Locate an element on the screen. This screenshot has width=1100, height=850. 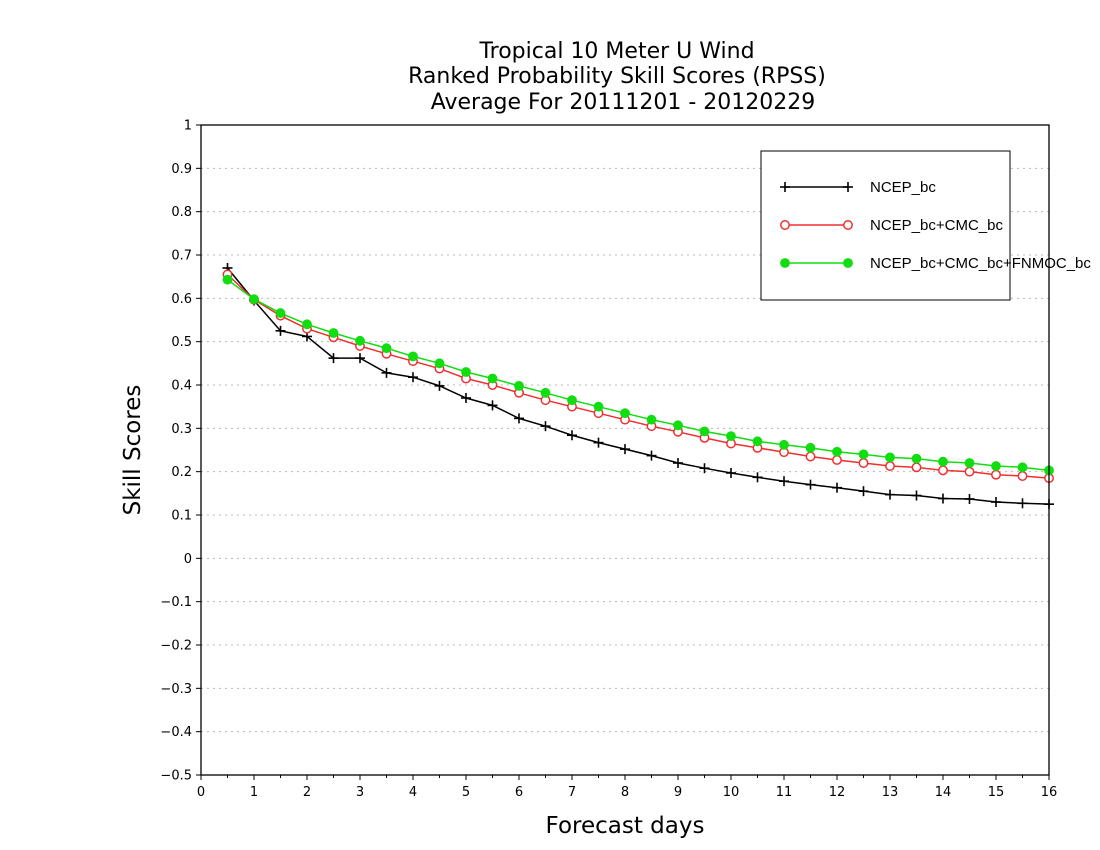
x-axis-ticks: 0 1 2 3 4 5 6 7 8 9 10 11 12 13 14 15 16 is located at coordinates (627, 787).